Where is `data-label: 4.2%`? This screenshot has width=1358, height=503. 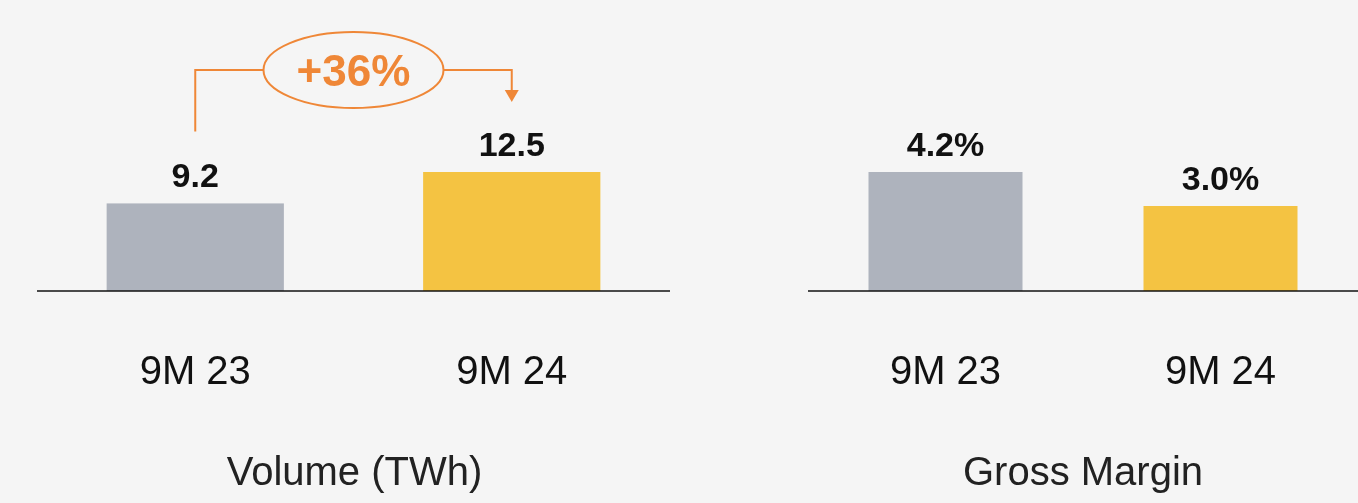
data-label: 4.2% is located at coordinates (945, 144).